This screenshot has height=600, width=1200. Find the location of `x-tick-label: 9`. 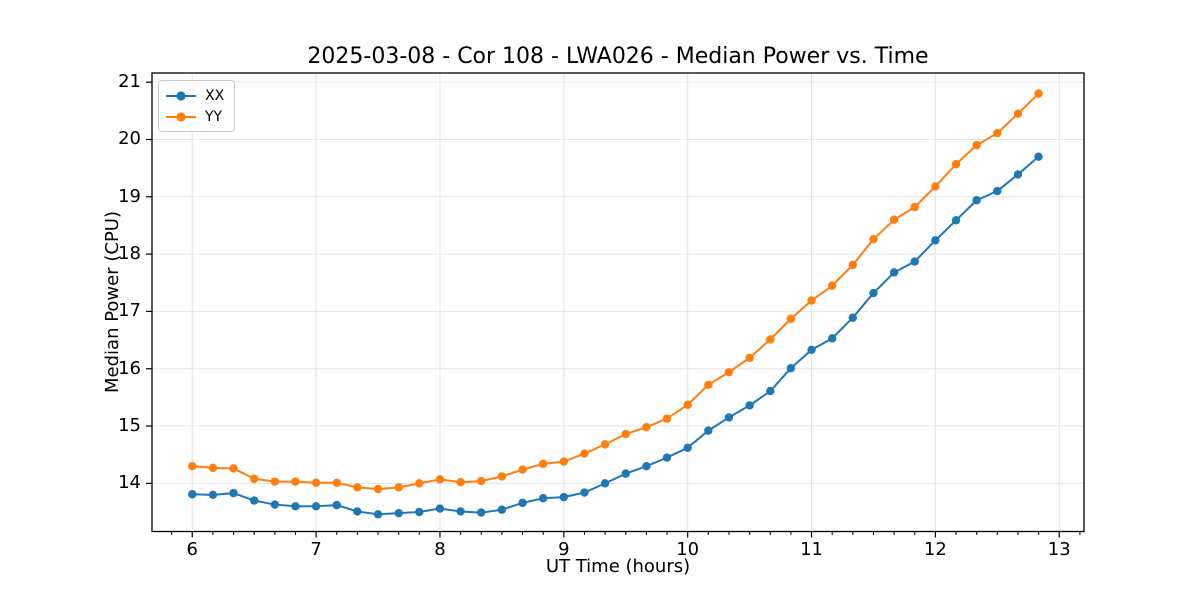

x-tick-label: 9 is located at coordinates (564, 549).